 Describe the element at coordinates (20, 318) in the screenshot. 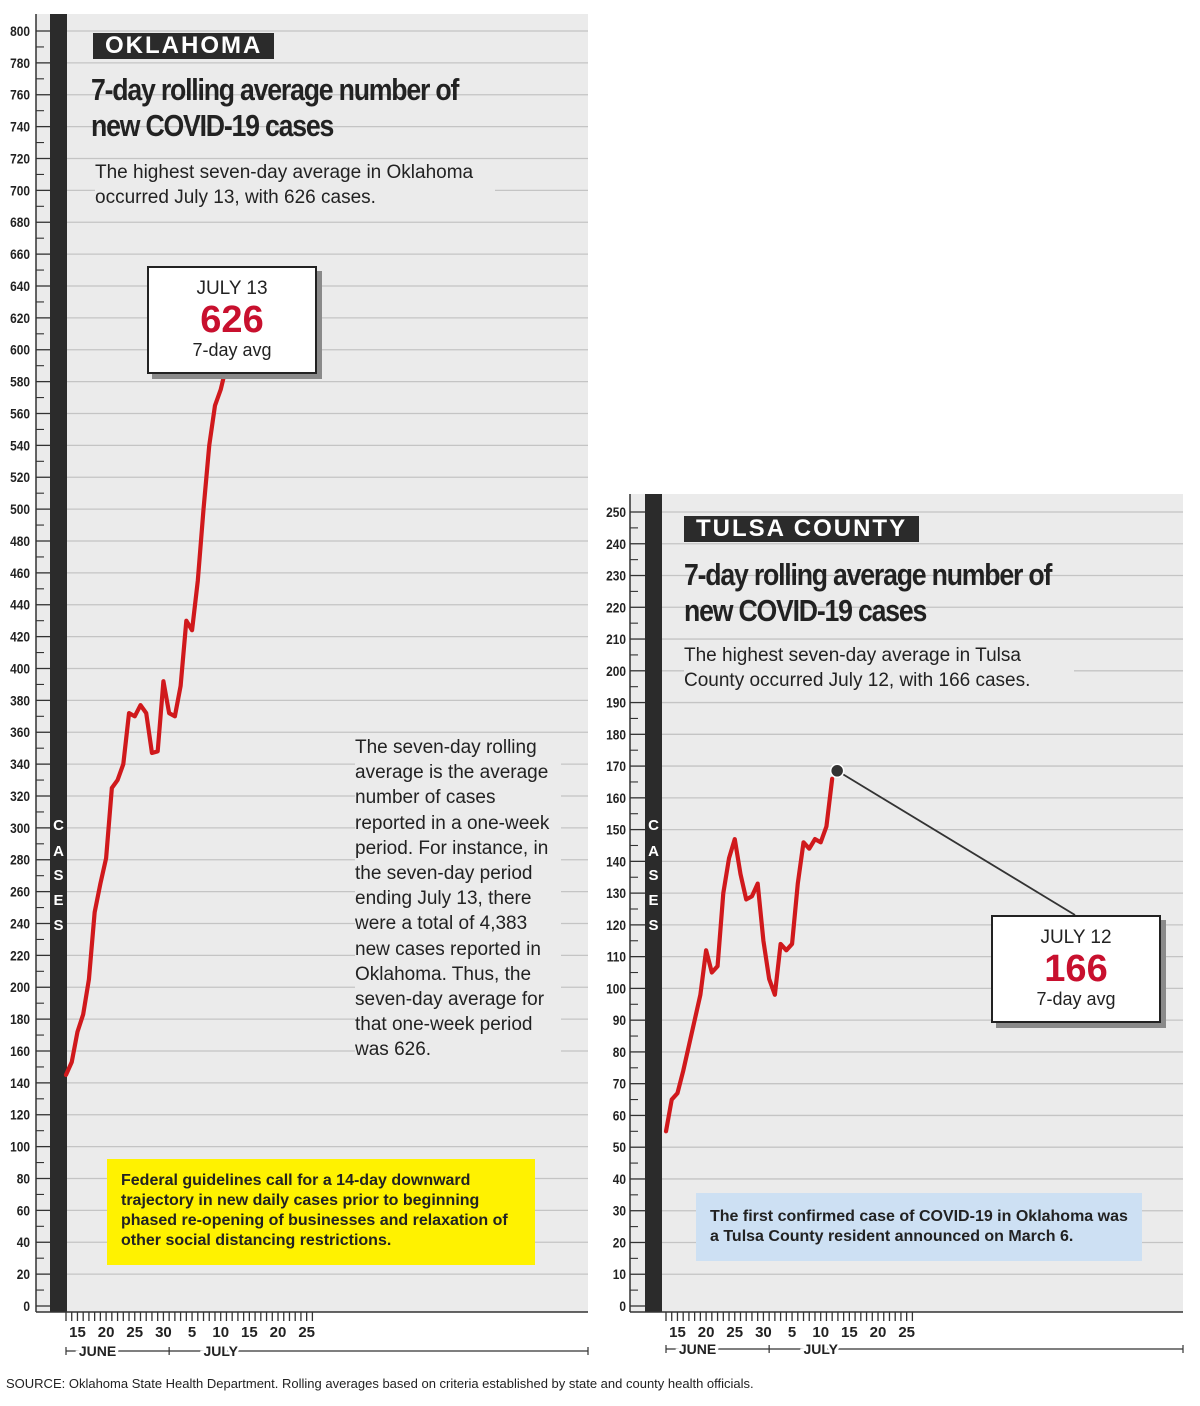

I see `y-tick-label: 620` at that location.